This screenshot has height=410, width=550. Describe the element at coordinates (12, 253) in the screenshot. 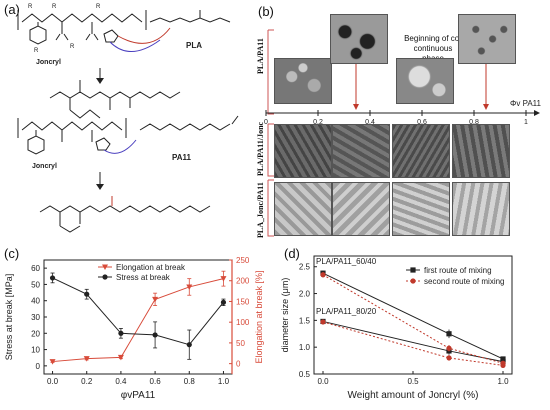

I see `panel-c-label: (c)` at that location.